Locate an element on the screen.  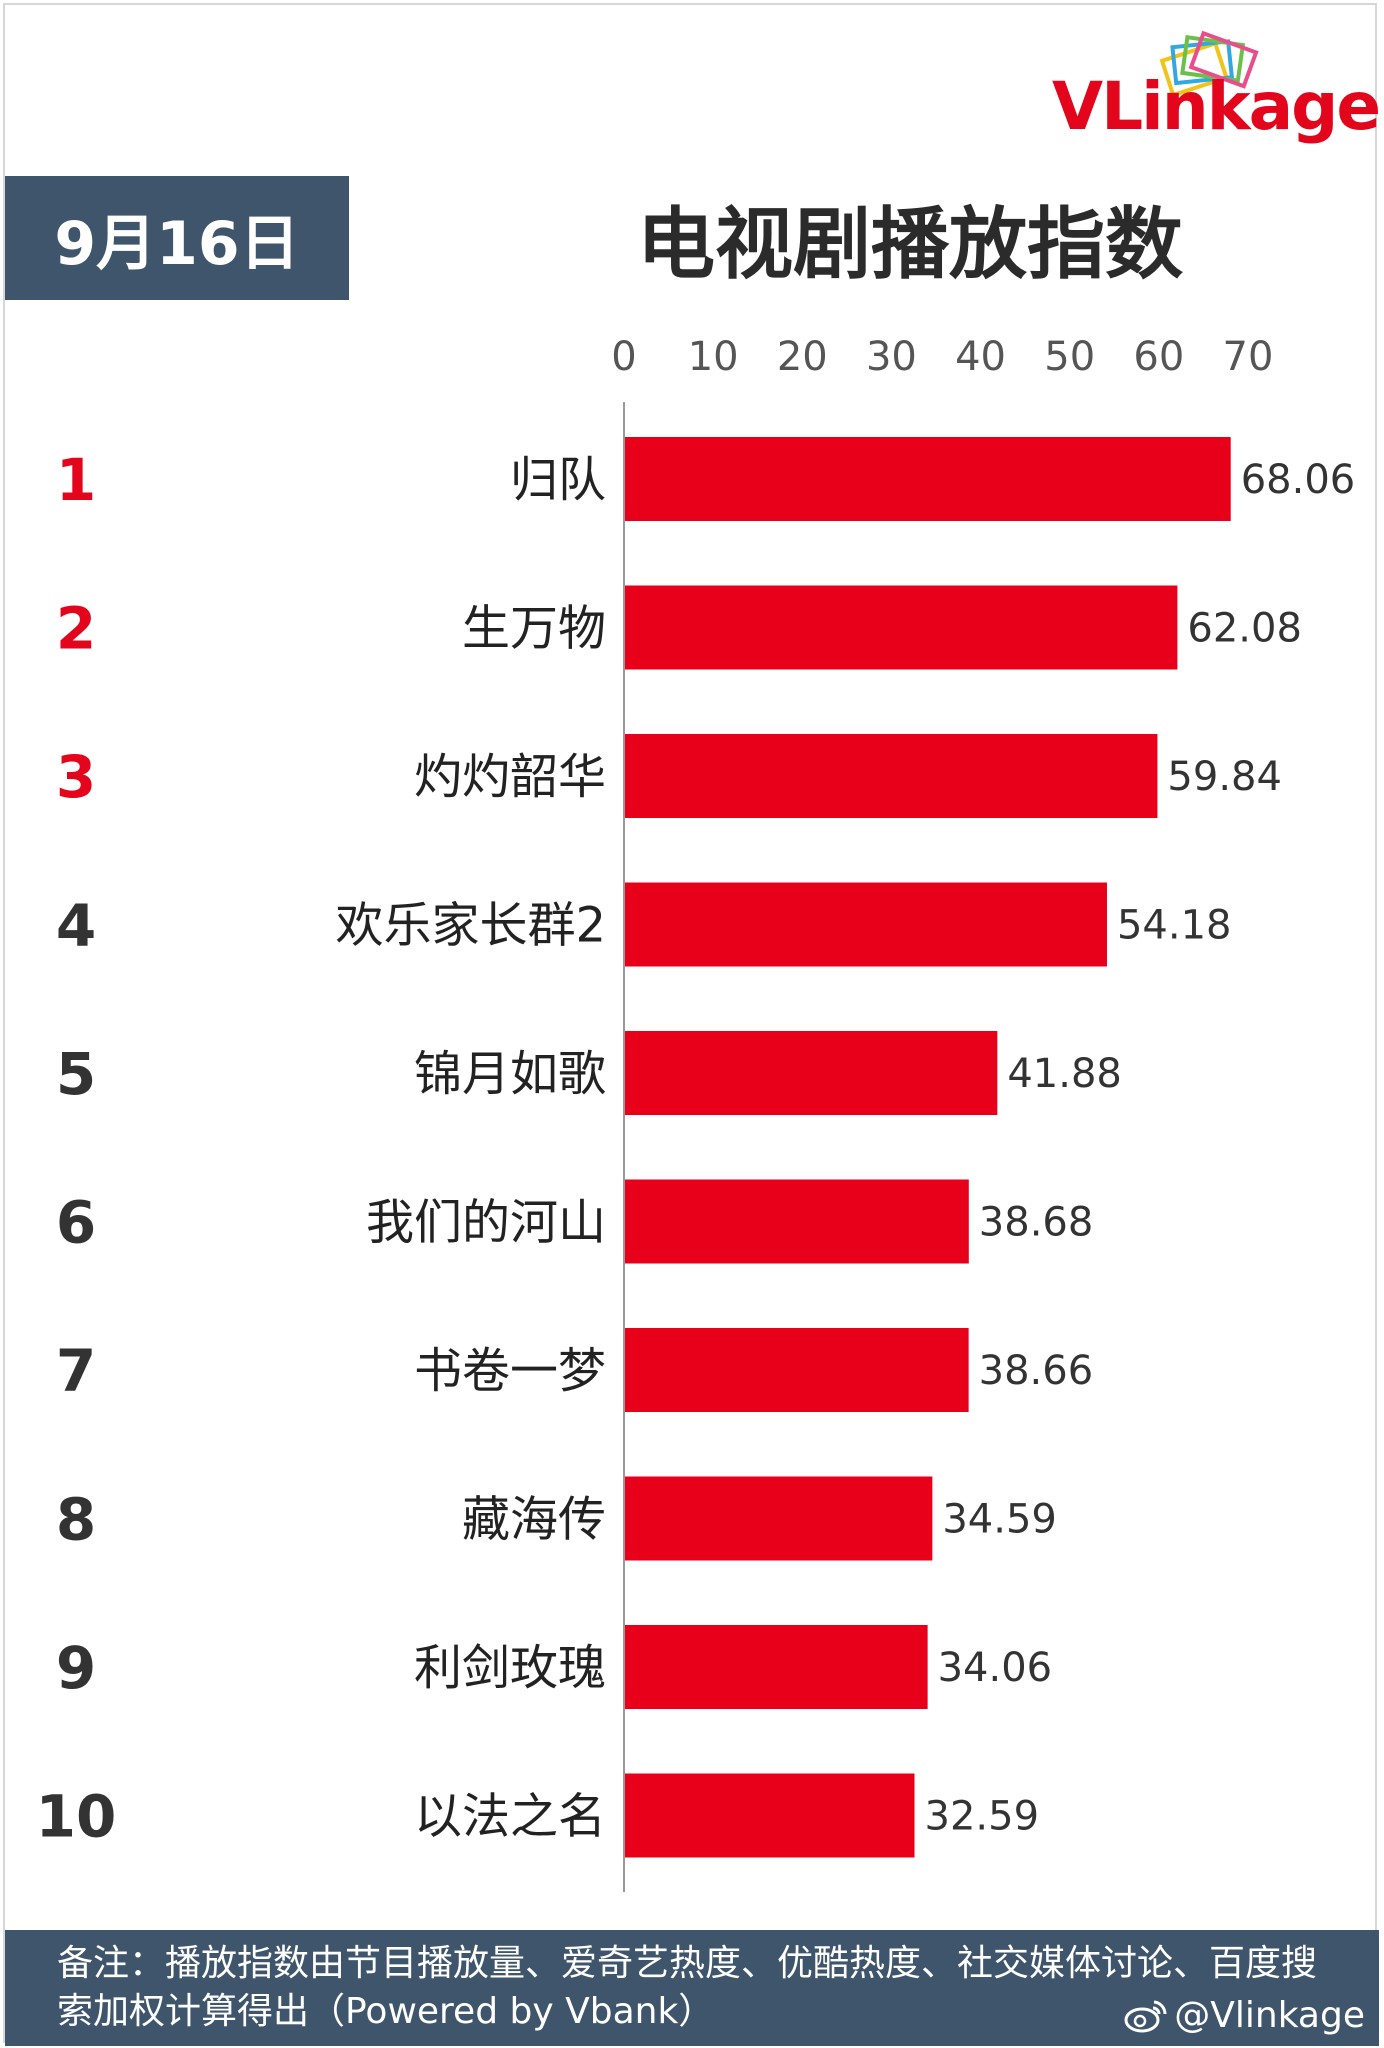
chart-row: 7 书卷一梦 38.66 is located at coordinates (574, 1370).